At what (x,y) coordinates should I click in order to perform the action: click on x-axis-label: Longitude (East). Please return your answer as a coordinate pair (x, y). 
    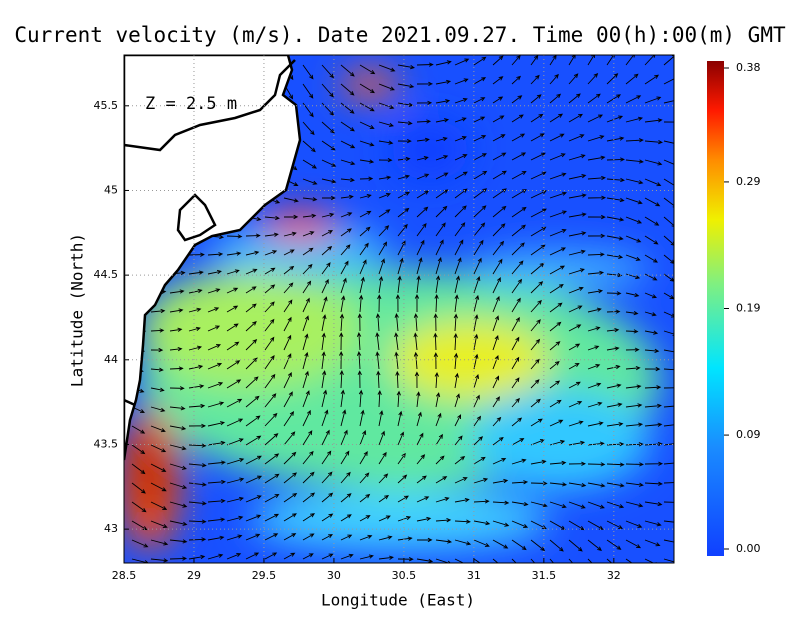
    Looking at the image, I should click on (398, 600).